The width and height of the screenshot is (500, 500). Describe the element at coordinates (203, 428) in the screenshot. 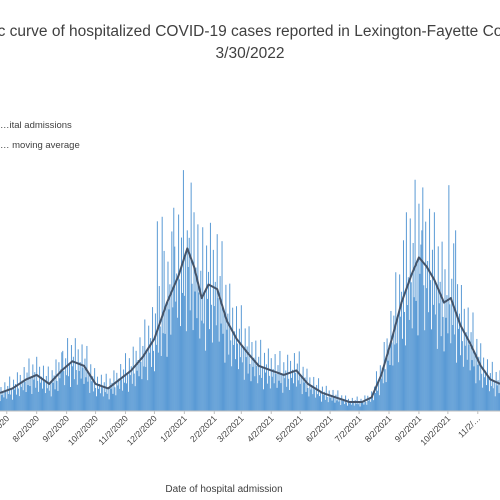

I see `x-tick-label: 2/2/2021` at that location.